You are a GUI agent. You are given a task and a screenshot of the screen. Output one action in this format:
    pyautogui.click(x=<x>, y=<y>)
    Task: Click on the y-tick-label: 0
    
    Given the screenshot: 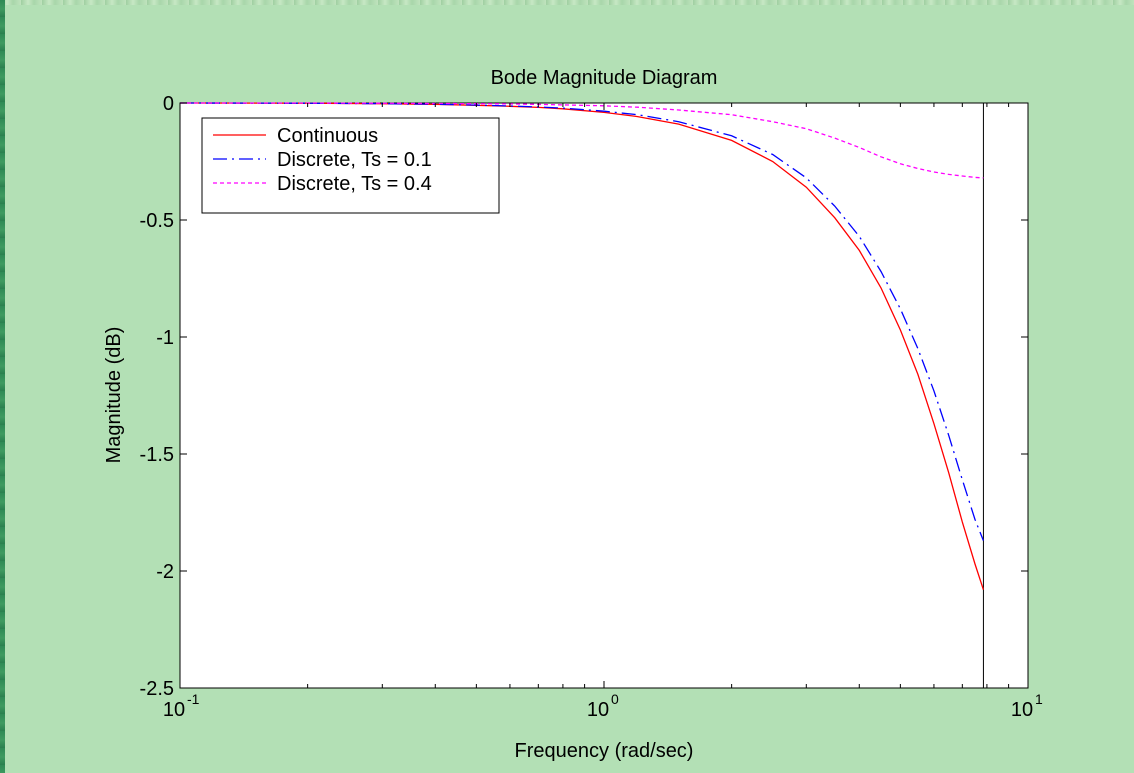 What is the action you would take?
    pyautogui.click(x=168, y=104)
    